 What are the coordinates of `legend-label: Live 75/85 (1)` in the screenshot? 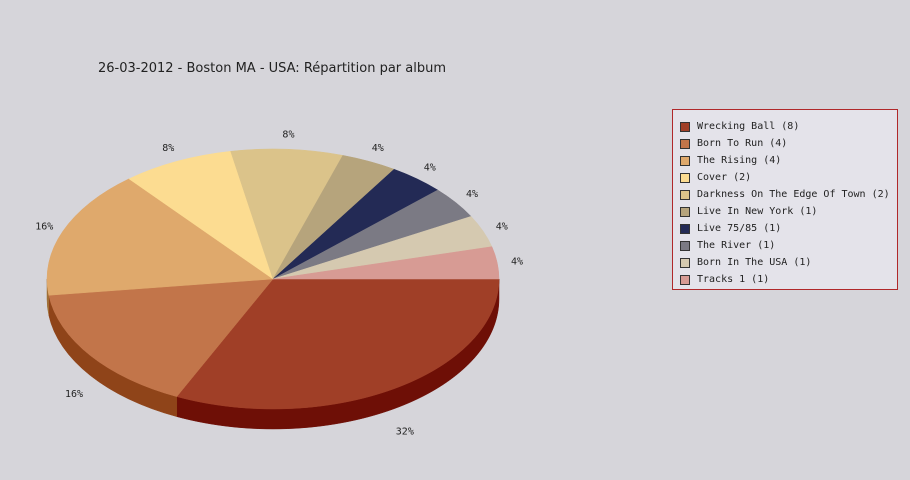 It's located at (739, 228).